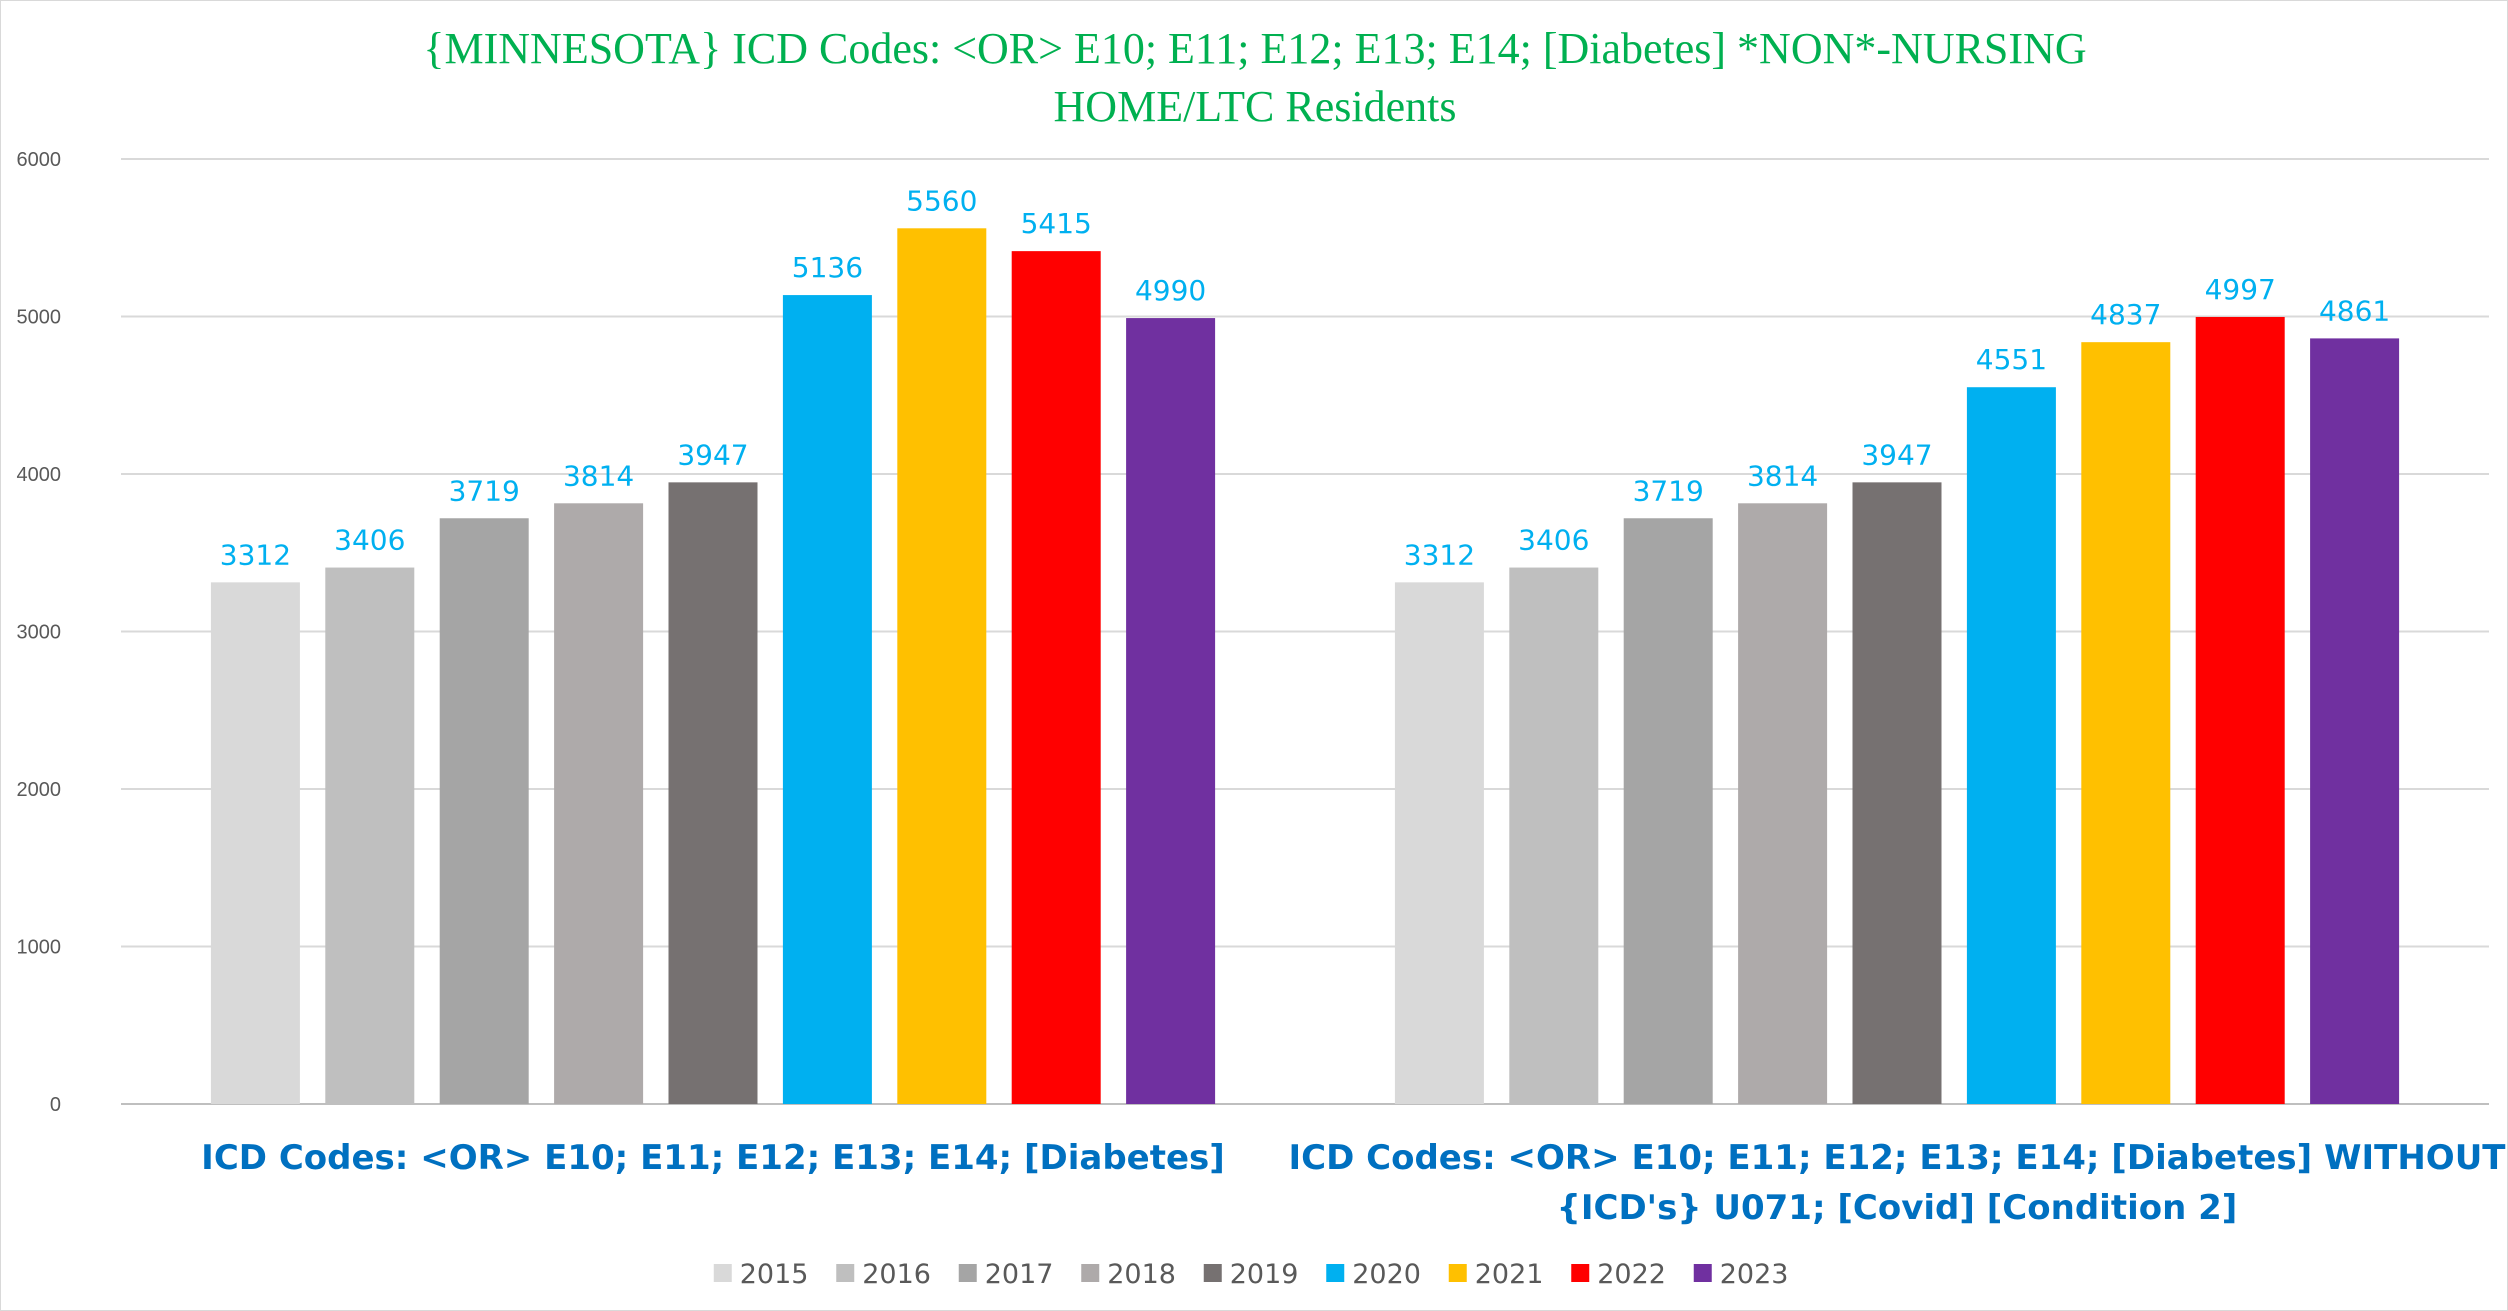 The height and width of the screenshot is (1311, 2508). Describe the element at coordinates (1580, 1273) in the screenshot. I see `legend-swatch-2022` at that location.